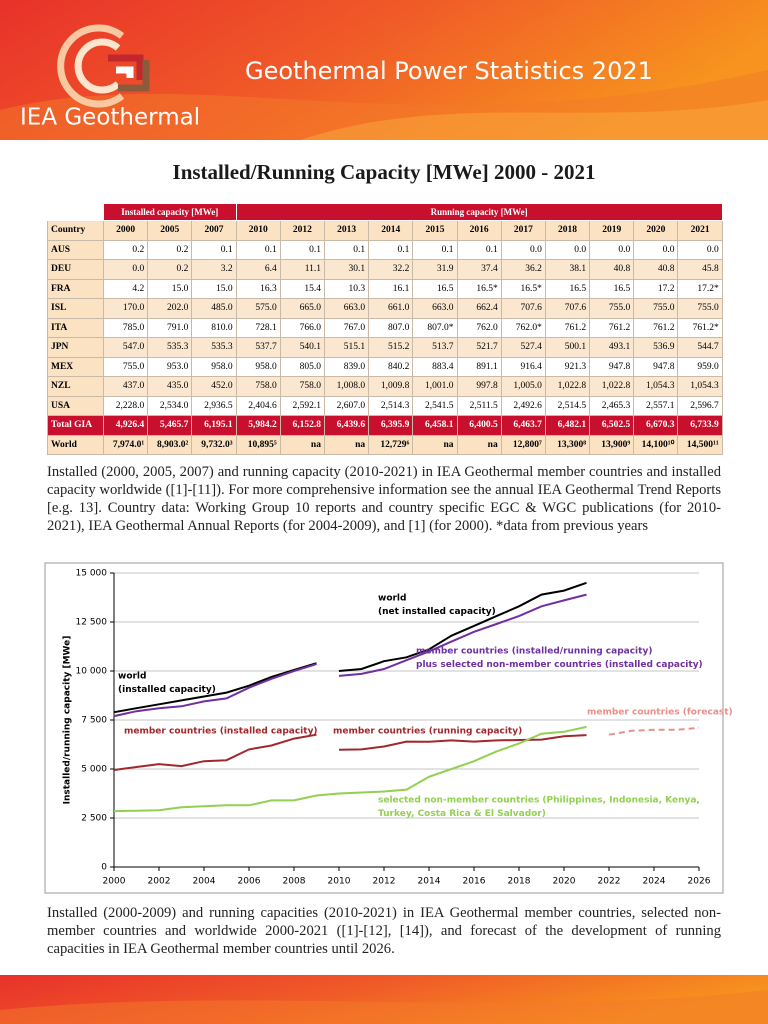 This screenshot has height=1024, width=768. Describe the element at coordinates (479, 386) in the screenshot. I see `cell: 997.8` at that location.